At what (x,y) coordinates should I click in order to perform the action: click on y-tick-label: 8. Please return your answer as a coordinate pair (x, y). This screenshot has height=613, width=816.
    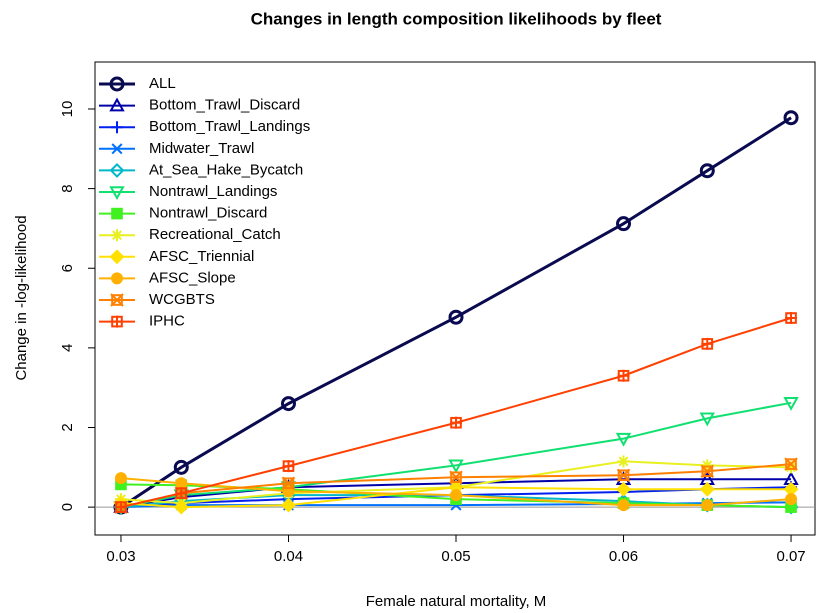
    Looking at the image, I should click on (67, 188).